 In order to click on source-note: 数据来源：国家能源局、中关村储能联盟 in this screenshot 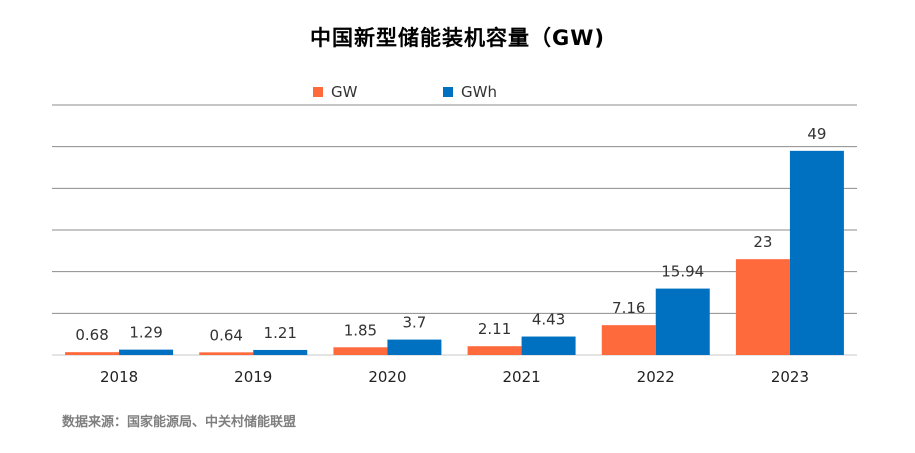, I will do `click(179, 422)`.